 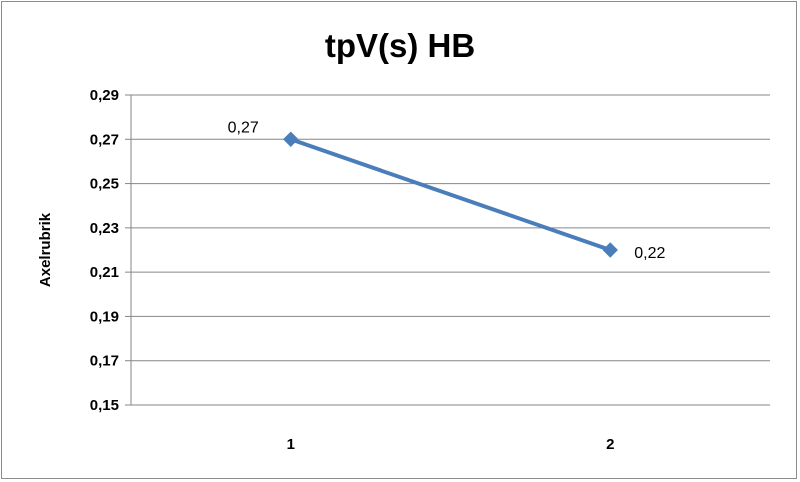 What do you see at coordinates (291, 444) in the screenshot?
I see `x-tick-label: 1` at bounding box center [291, 444].